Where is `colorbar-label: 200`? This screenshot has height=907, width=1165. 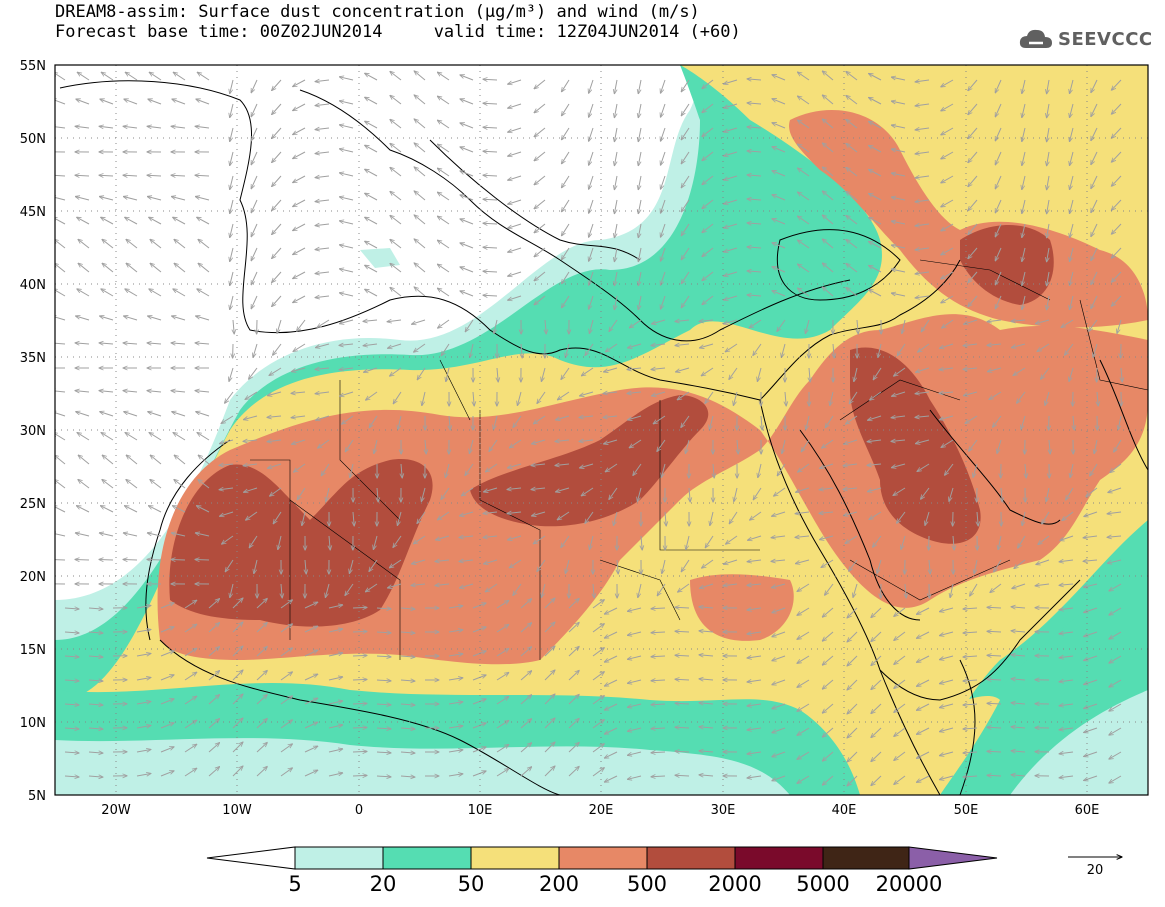
colorbar-label: 200 is located at coordinates (559, 884).